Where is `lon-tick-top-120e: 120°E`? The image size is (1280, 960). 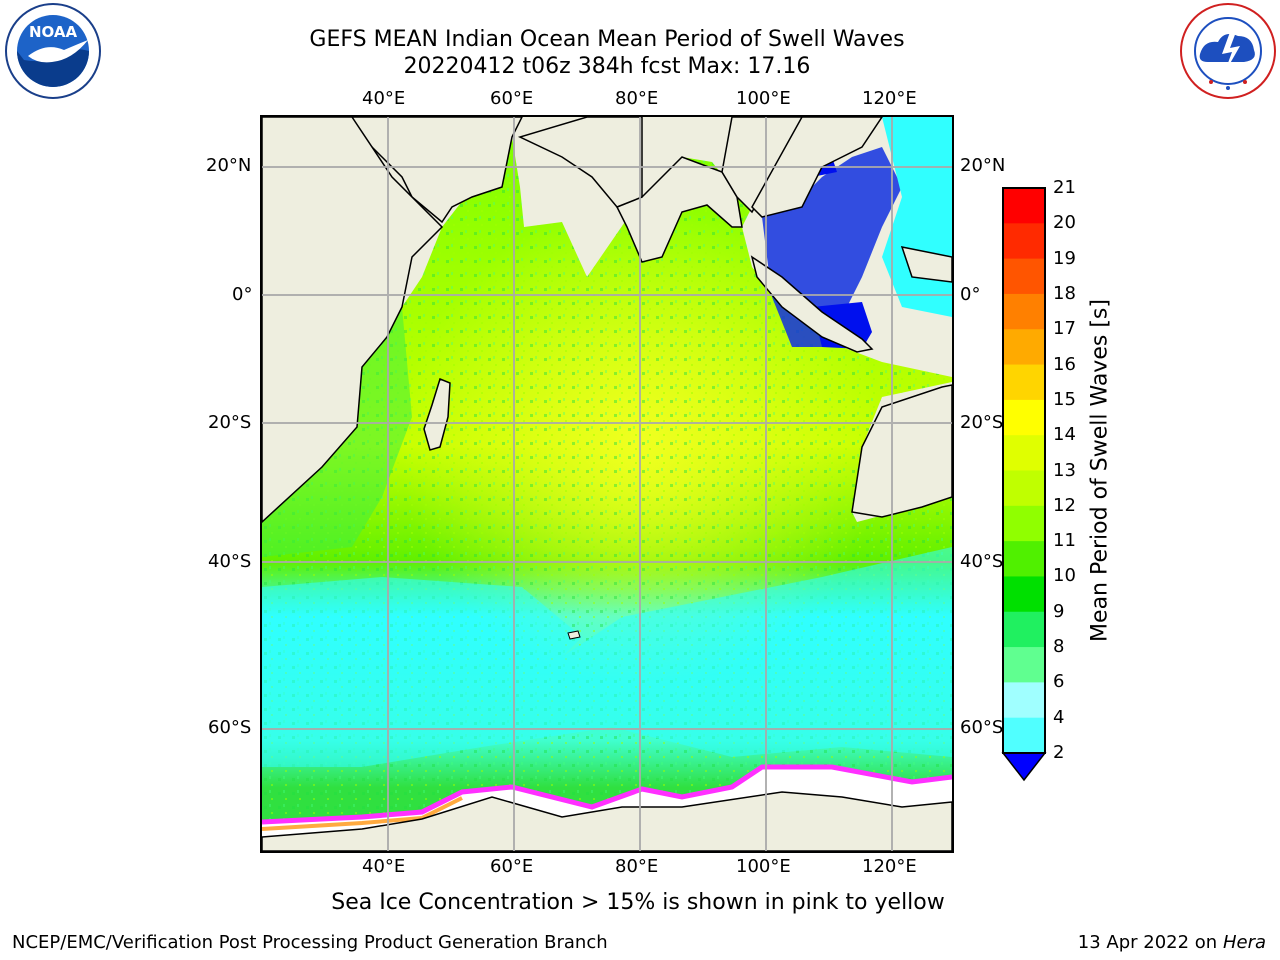
lon-tick-top-120e: 120°E is located at coordinates (889, 98).